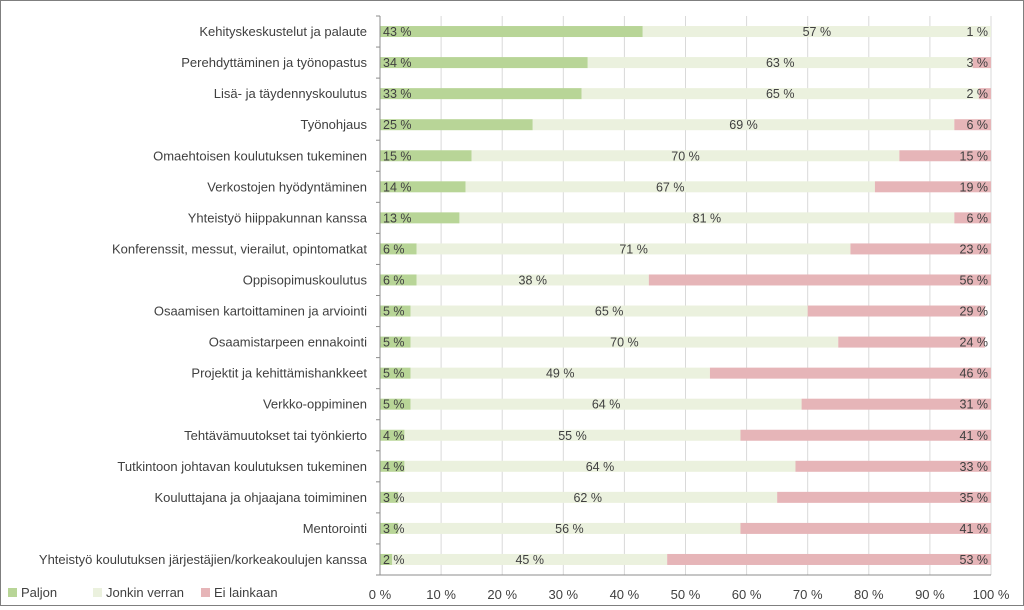 The image size is (1024, 610). What do you see at coordinates (441, 594) in the screenshot?
I see `x-tick-label: 10 %` at bounding box center [441, 594].